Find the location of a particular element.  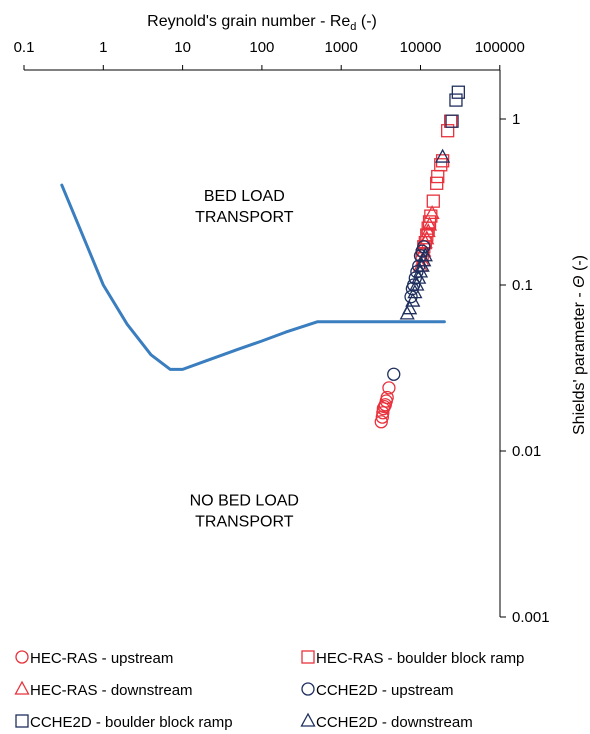

legend-item: HEC-RAS - boulder block ramp is located at coordinates (412, 658).